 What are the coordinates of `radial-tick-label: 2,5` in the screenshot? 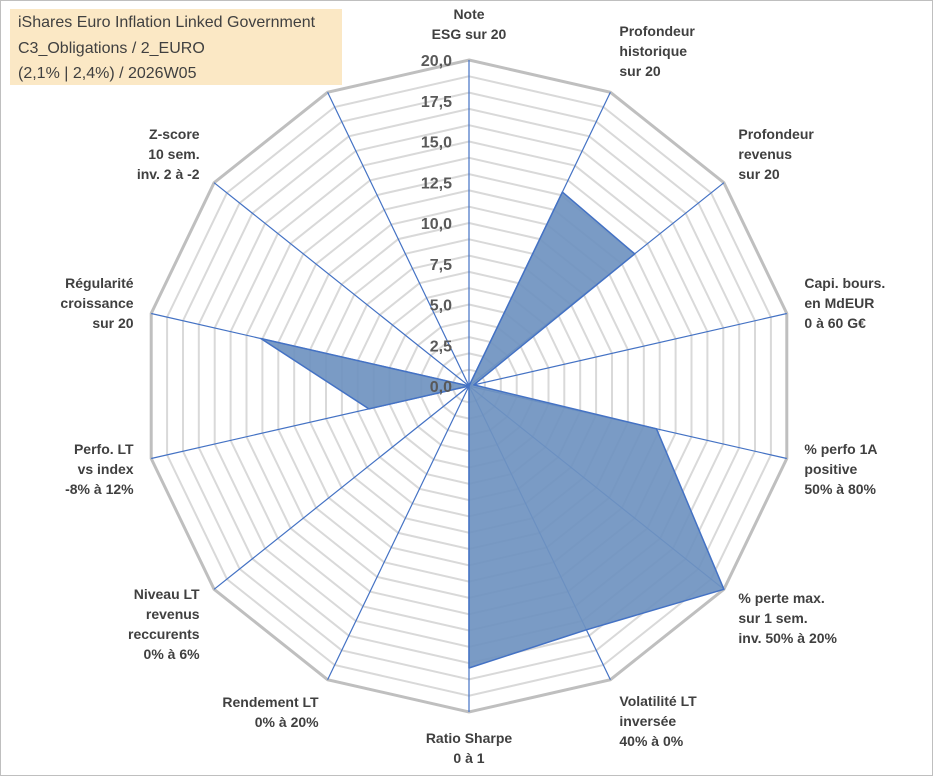 It's located at (441, 346).